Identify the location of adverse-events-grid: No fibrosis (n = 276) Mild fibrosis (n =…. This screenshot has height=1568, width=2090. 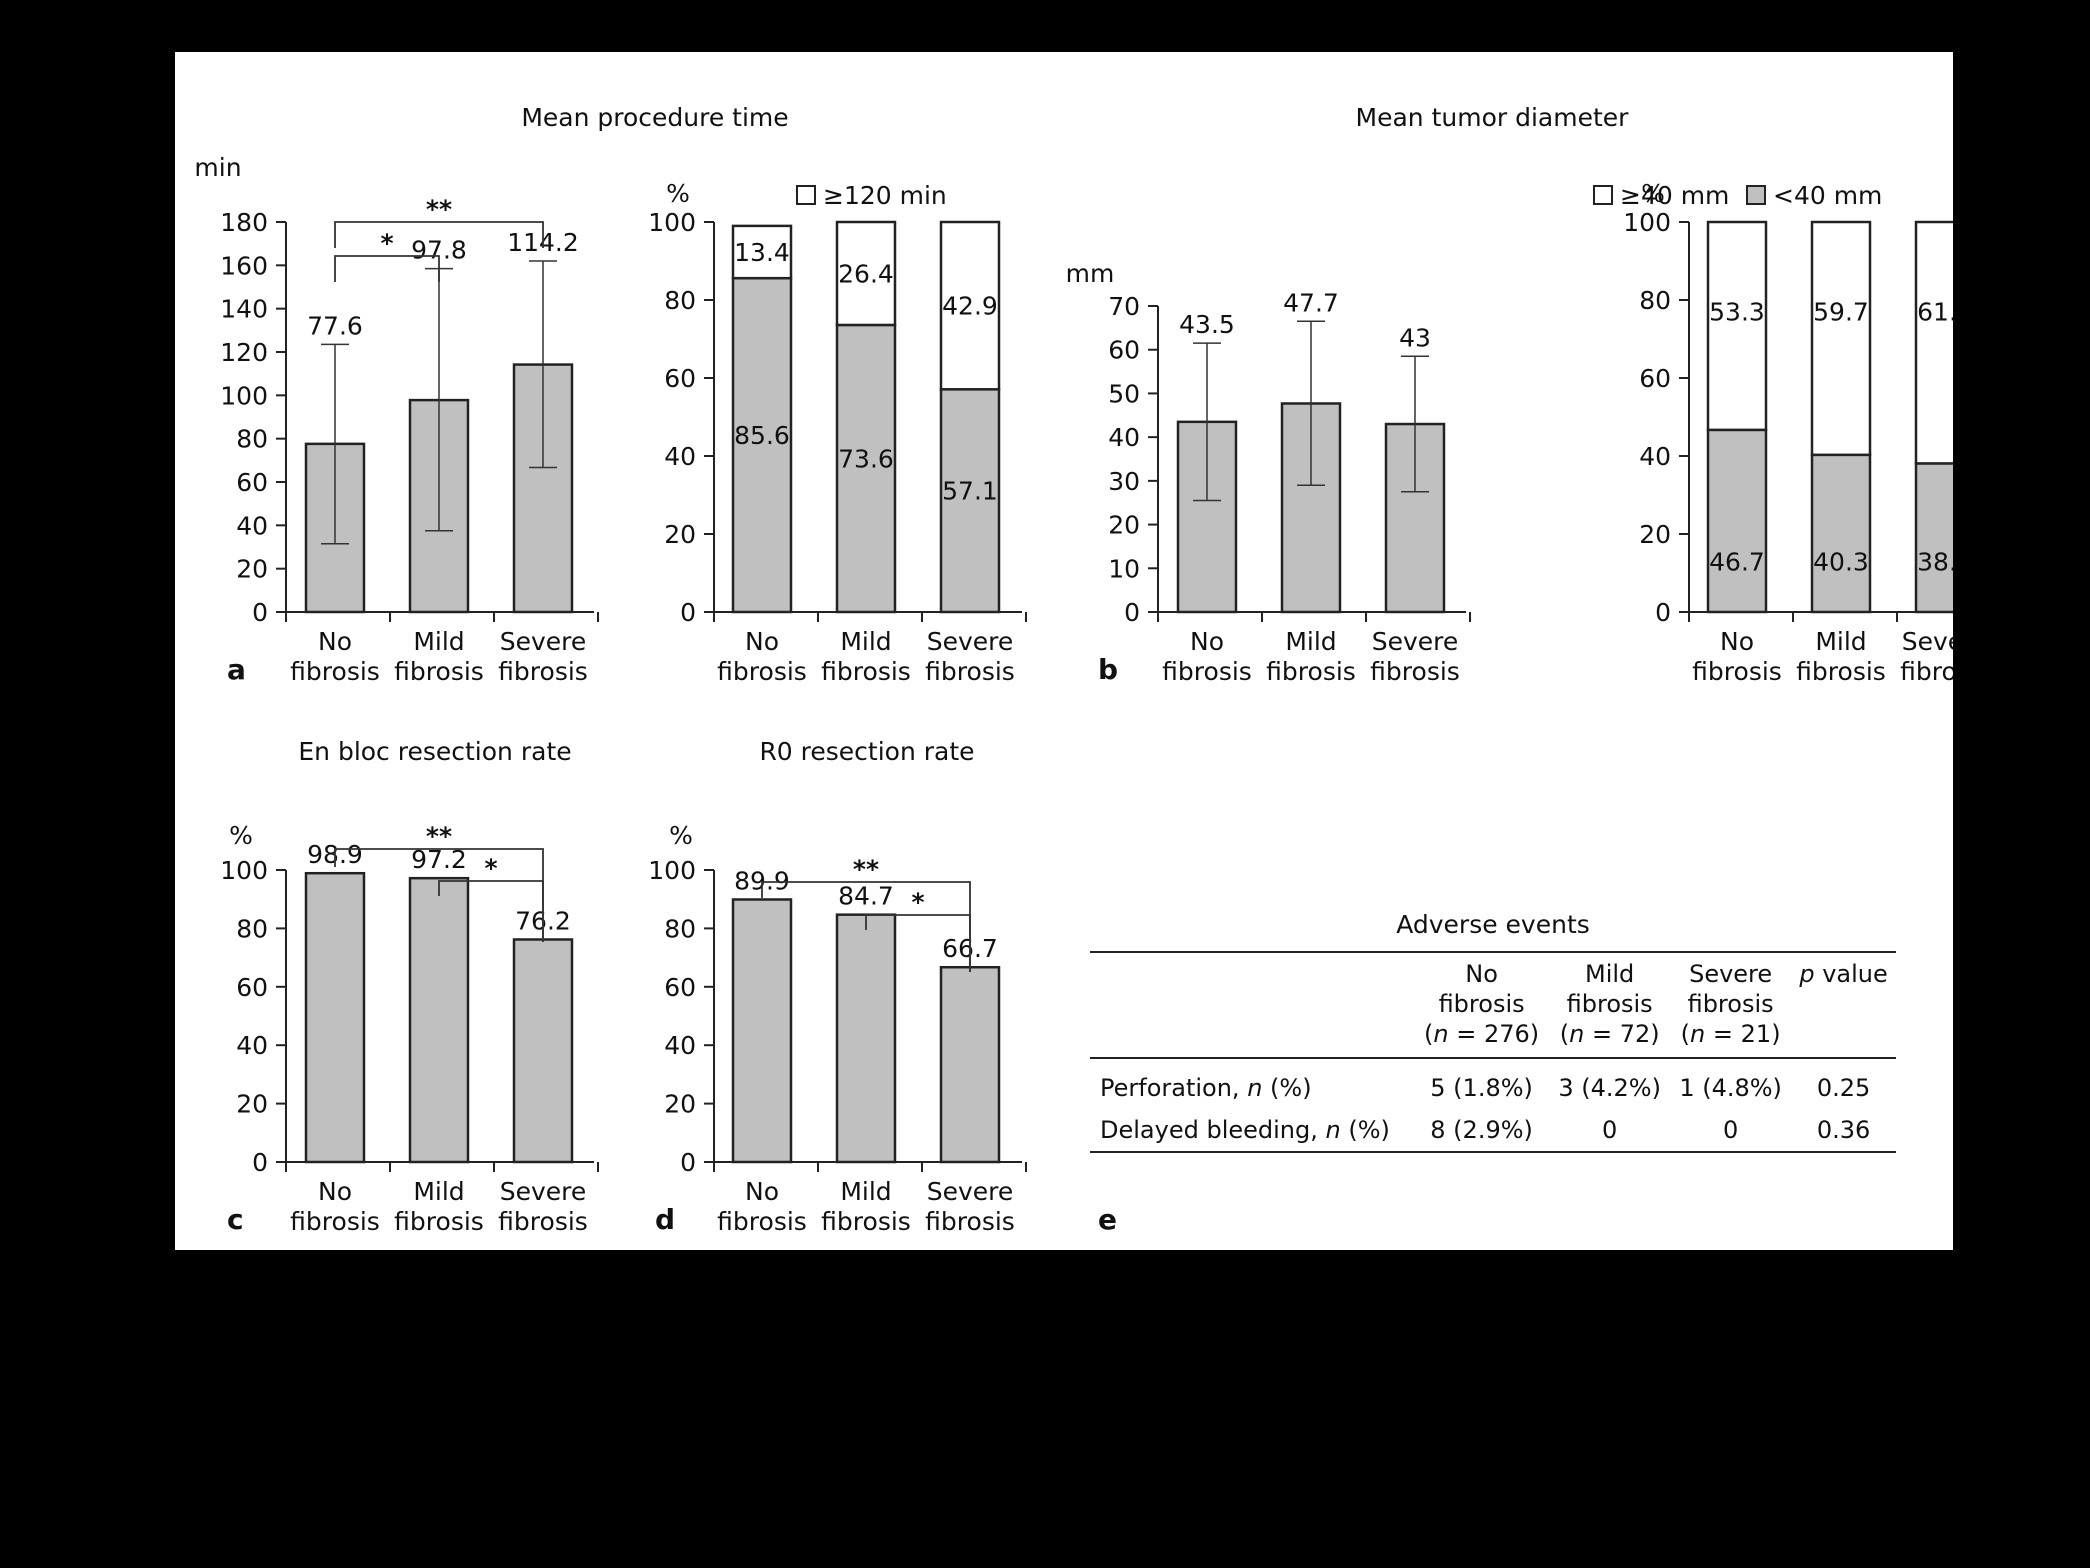
(1493, 1052).